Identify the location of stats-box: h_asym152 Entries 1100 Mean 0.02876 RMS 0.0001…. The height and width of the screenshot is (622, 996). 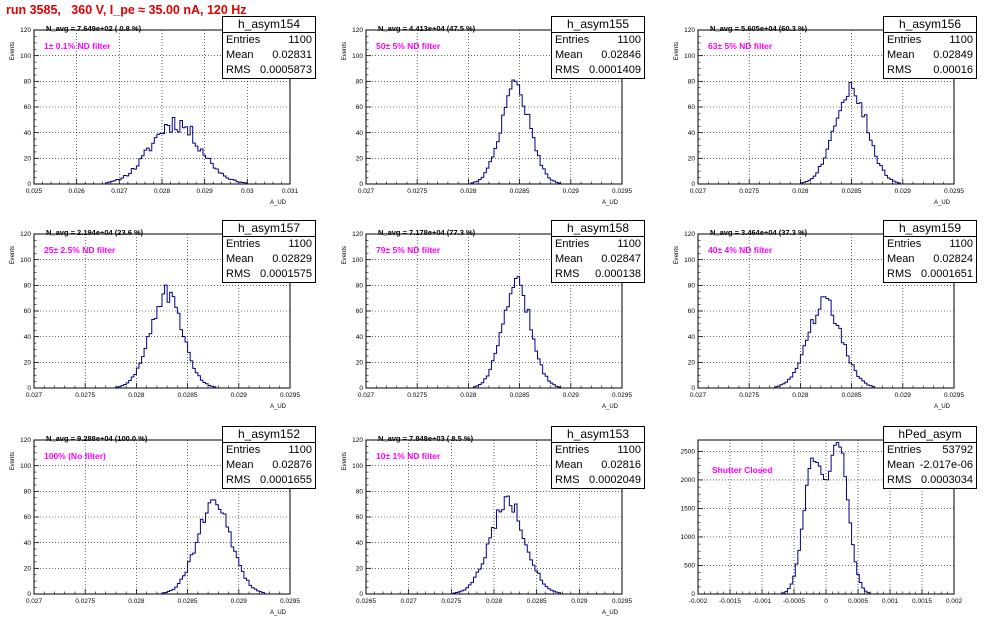
(269, 457).